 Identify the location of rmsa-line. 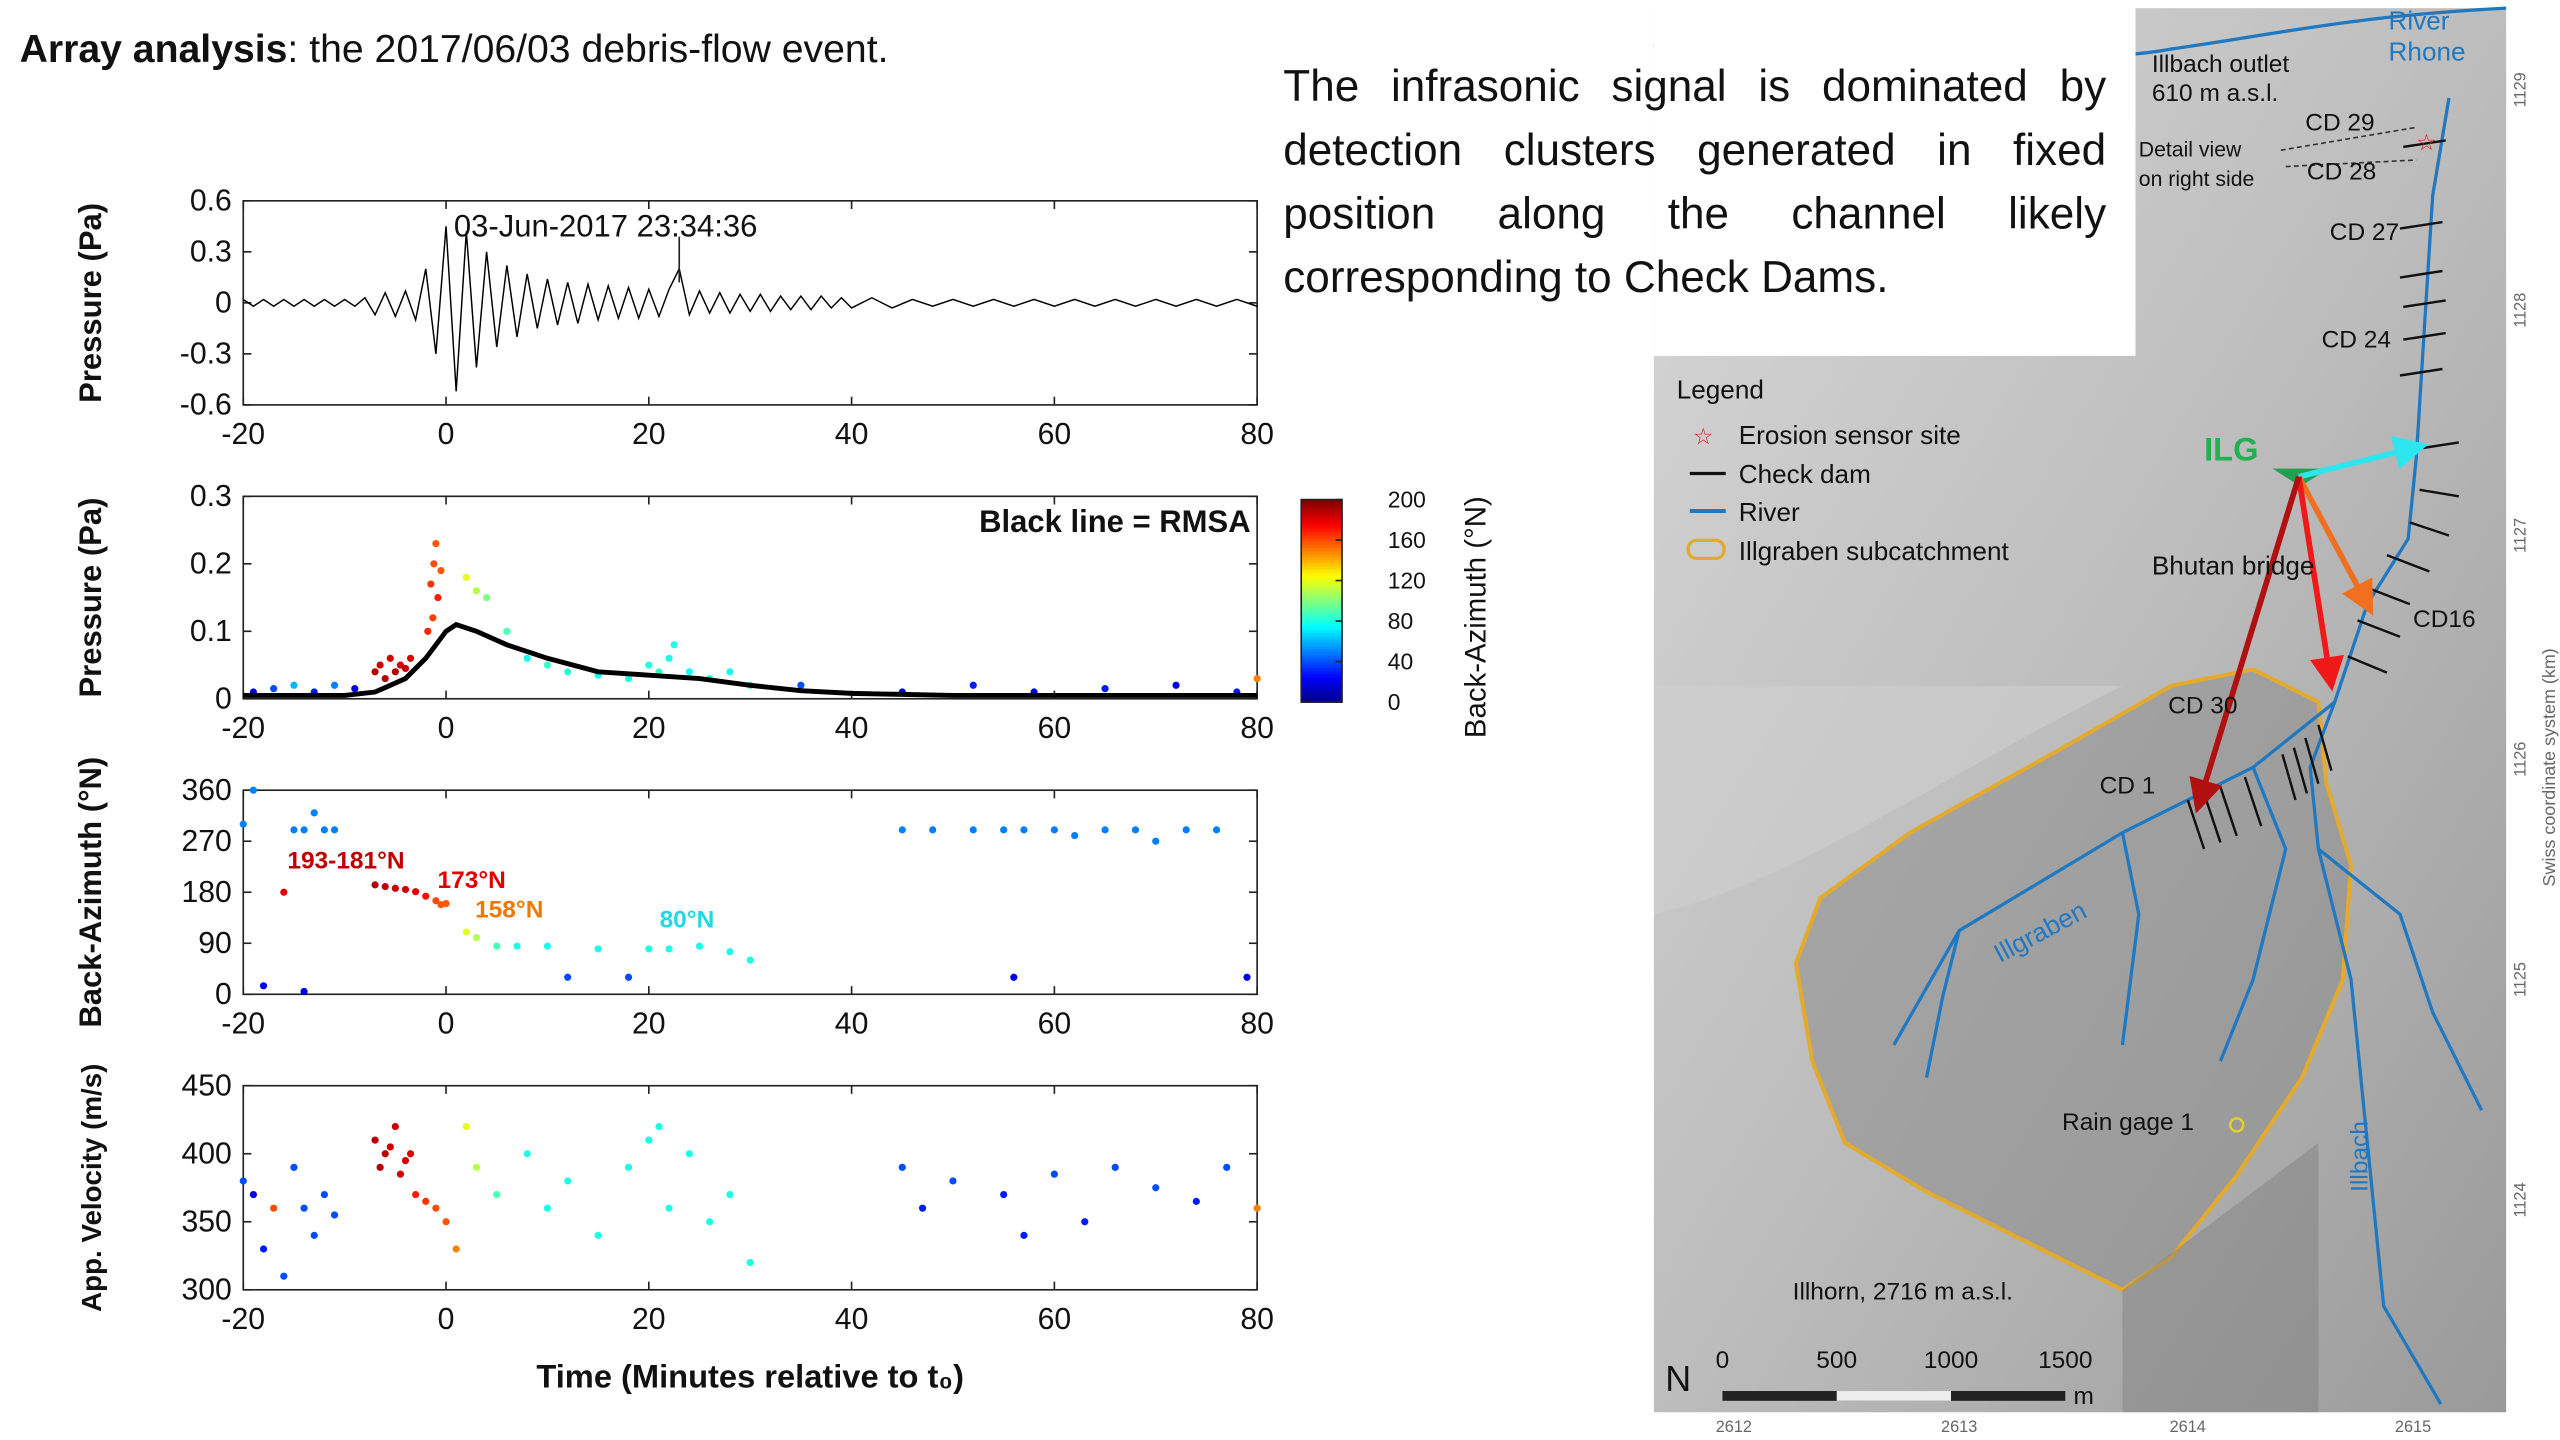
(750, 659).